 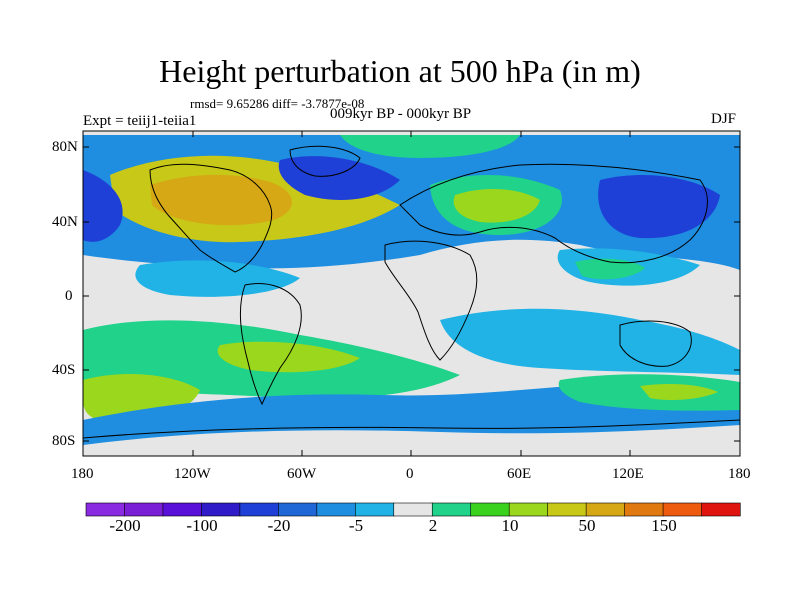 What do you see at coordinates (411, 429) in the screenshot?
I see `coast-antarctica` at bounding box center [411, 429].